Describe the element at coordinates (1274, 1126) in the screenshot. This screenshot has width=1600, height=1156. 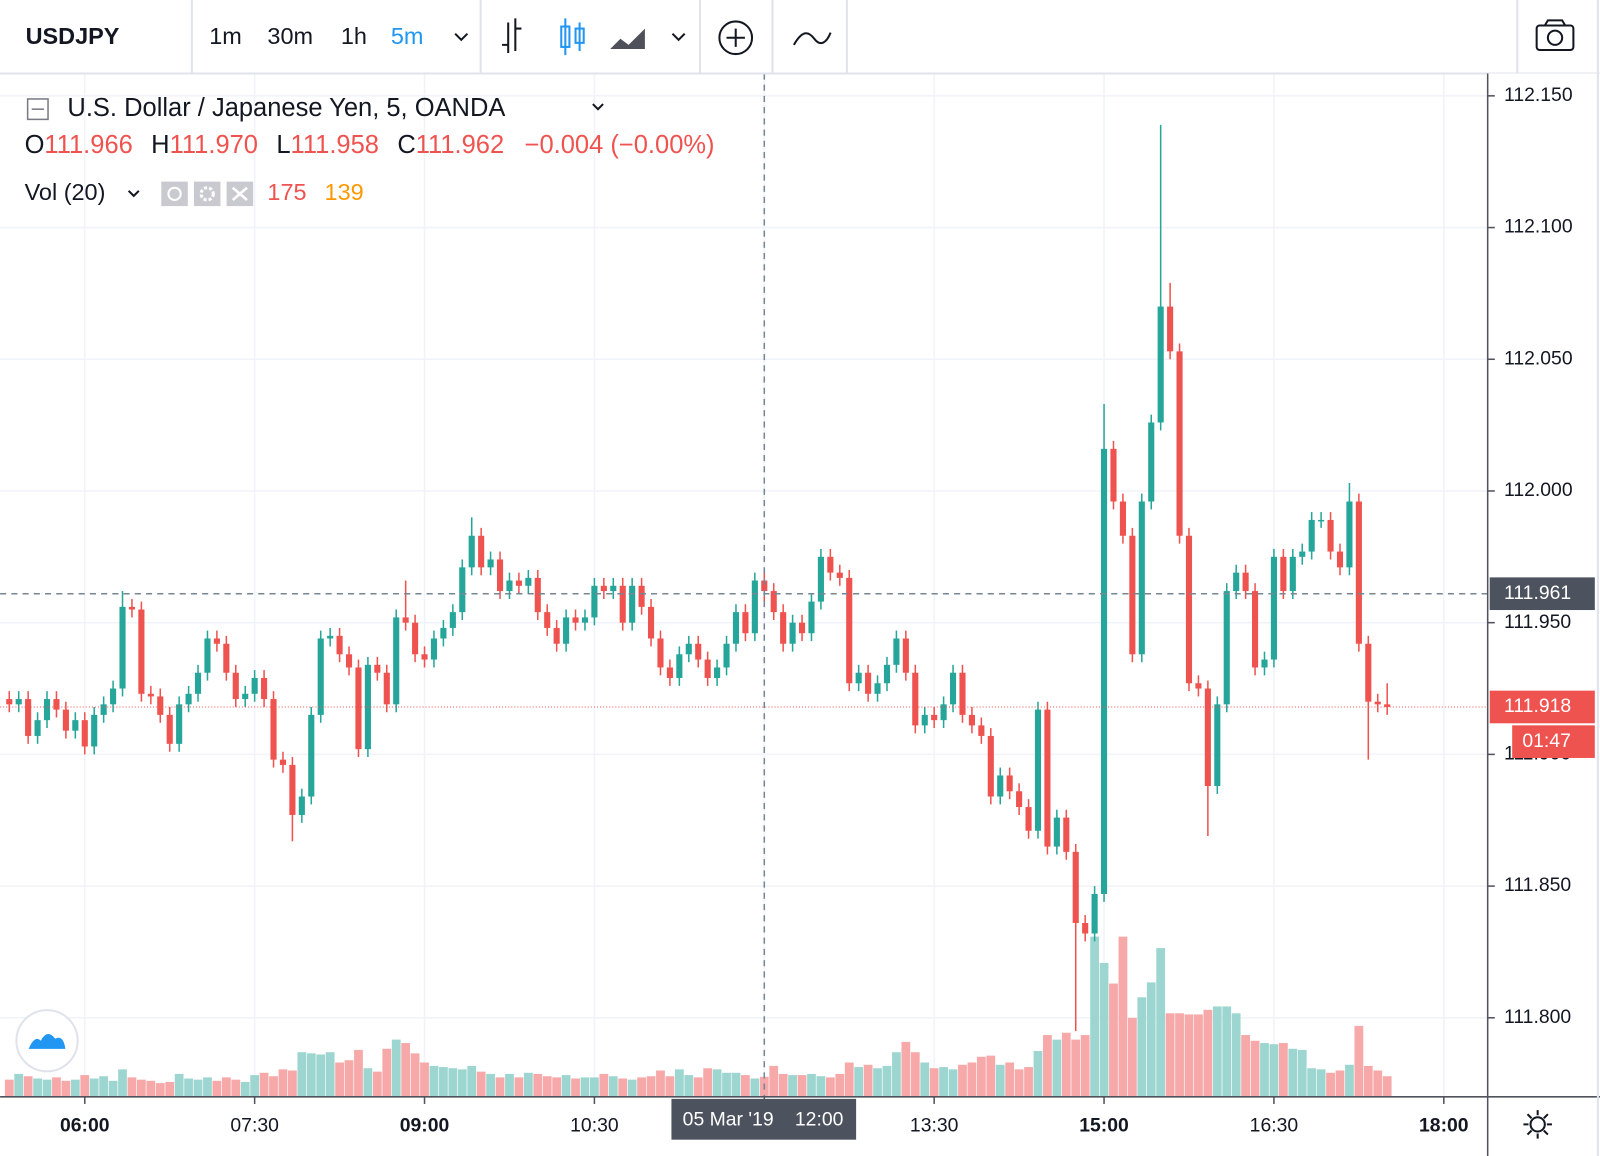
I see `x-tick-label: 16:30` at that location.